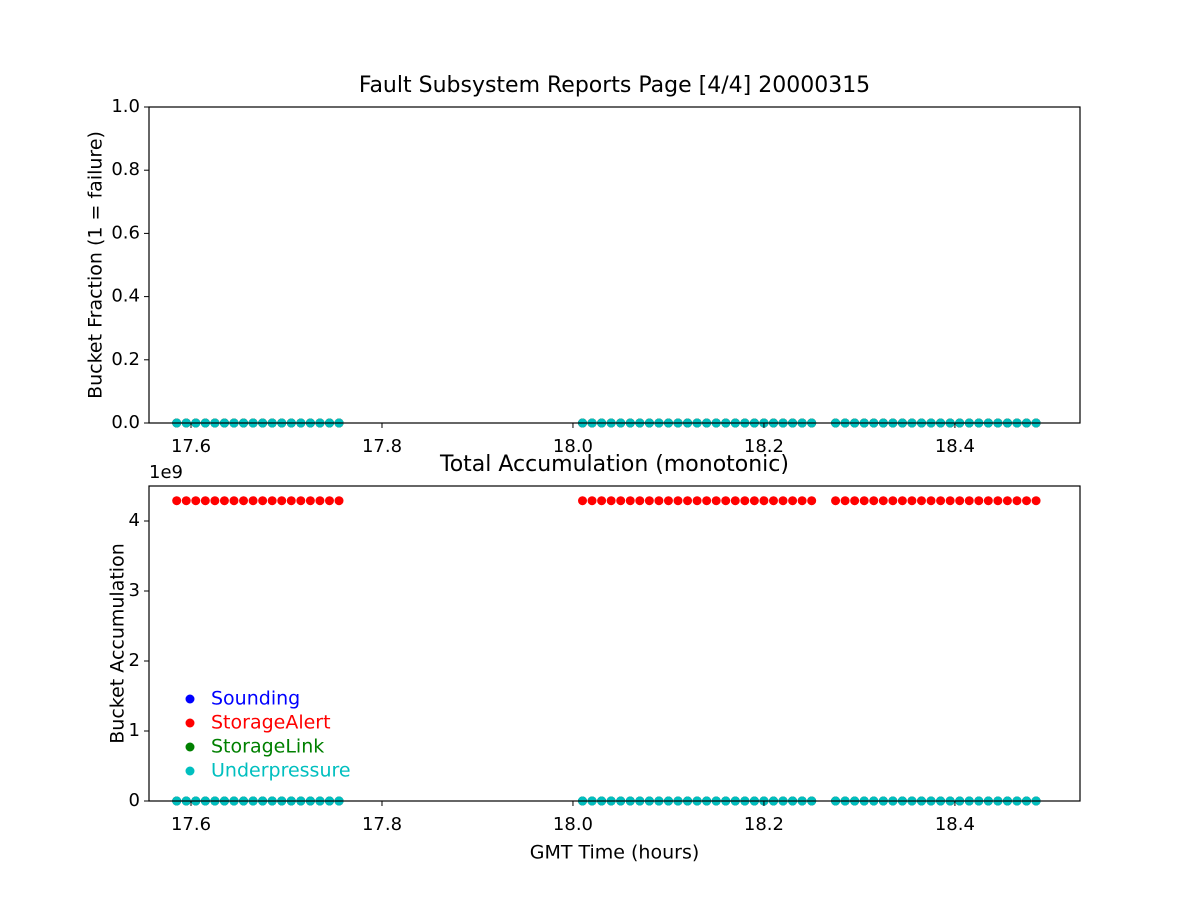 This screenshot has height=900, width=1200. Describe the element at coordinates (166, 472) in the screenshot. I see `y-offset-label: 1e9` at that location.